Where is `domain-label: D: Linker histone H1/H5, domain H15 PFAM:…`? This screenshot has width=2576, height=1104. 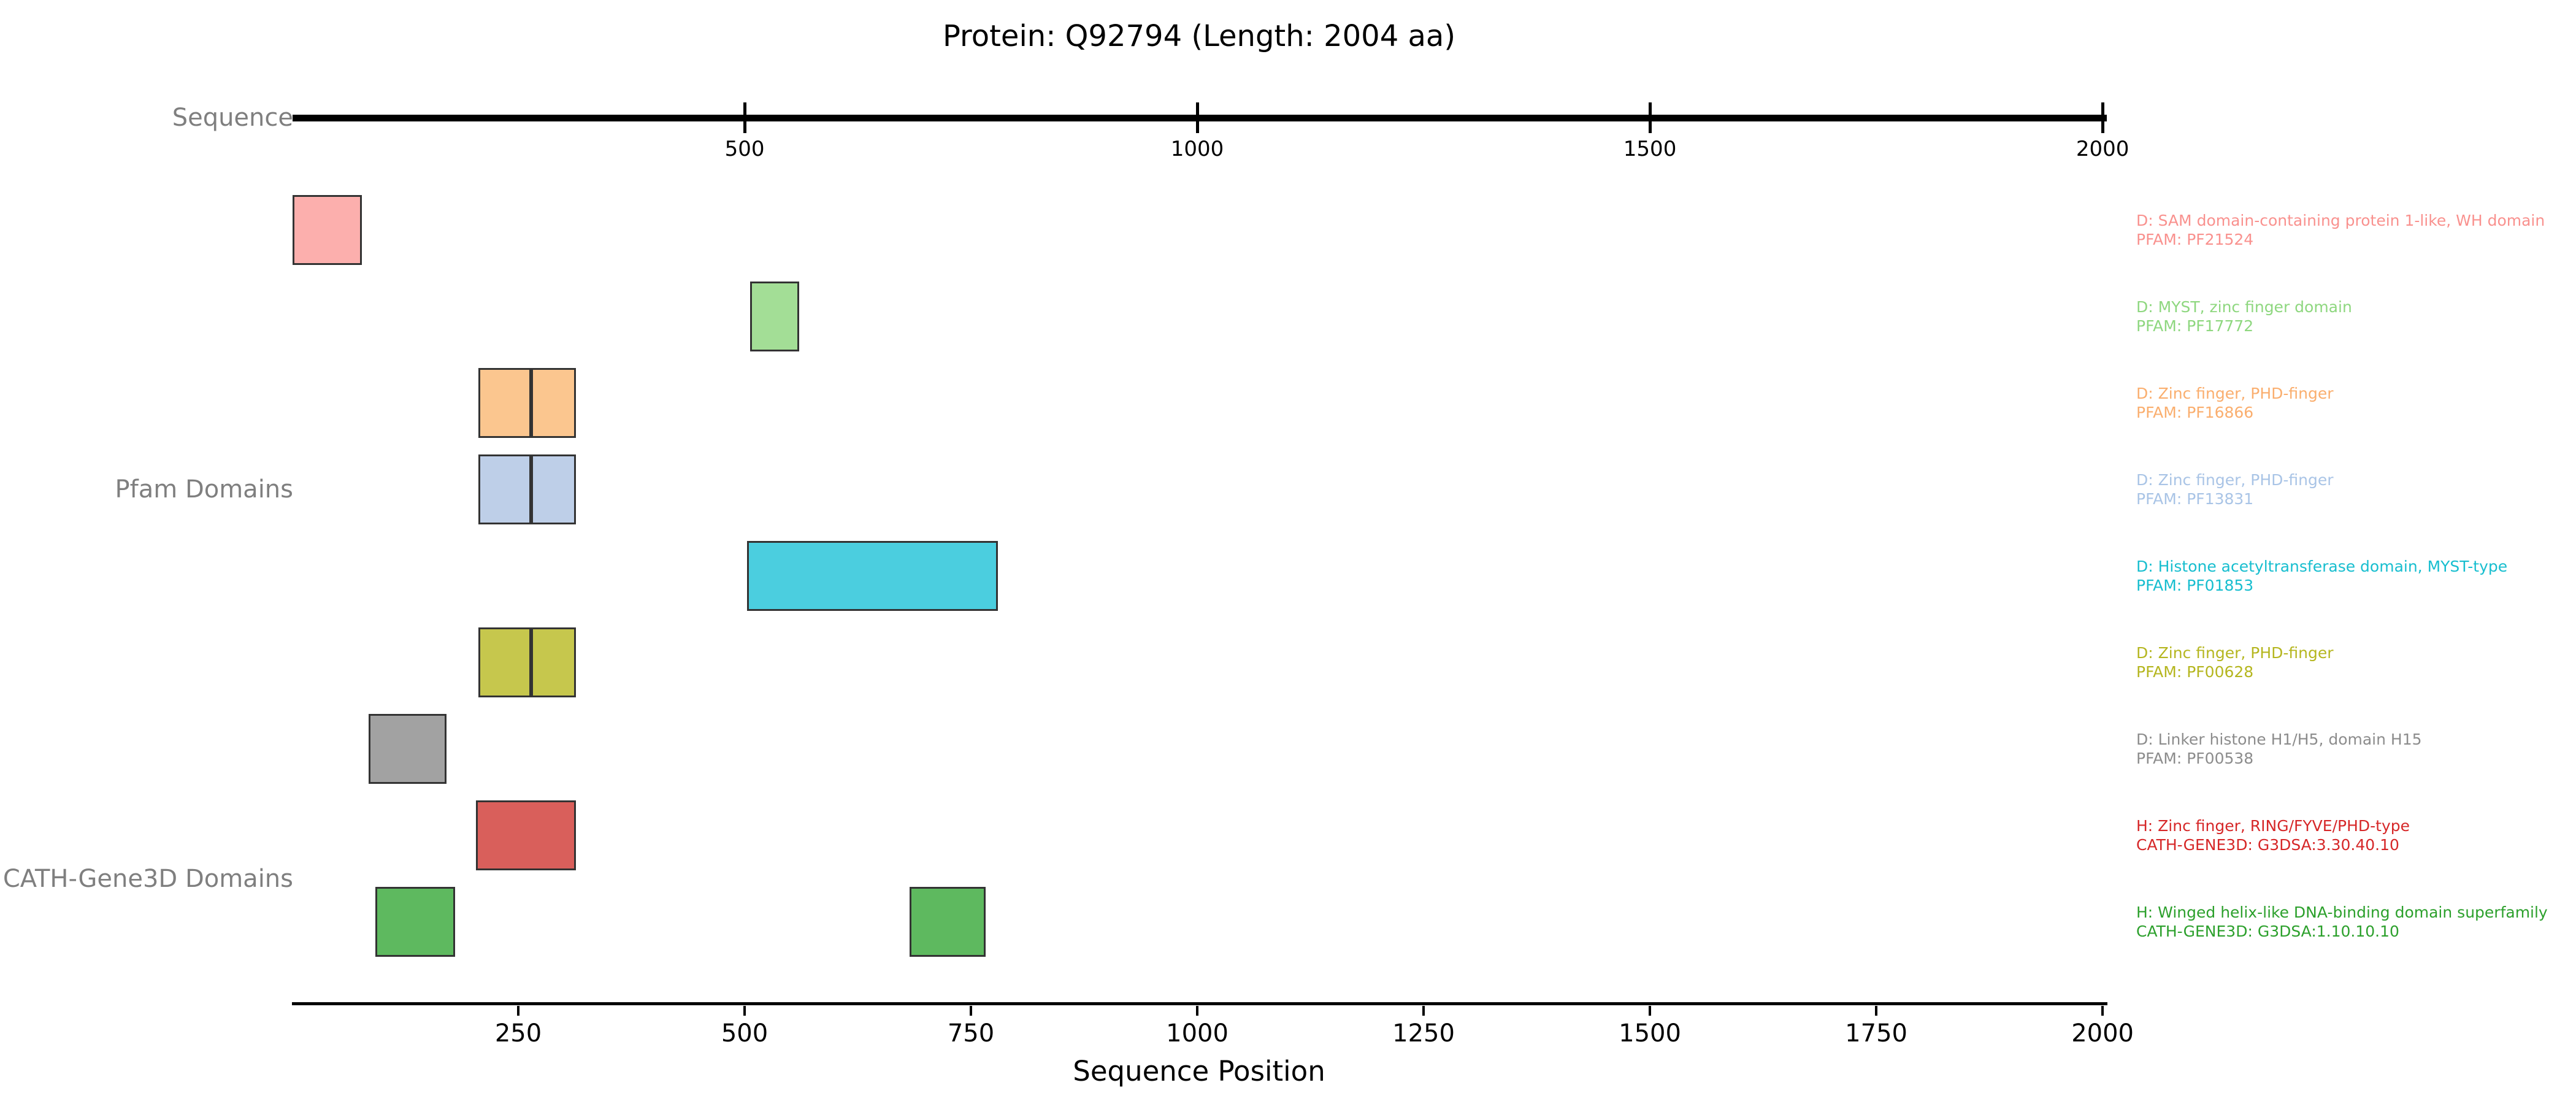
domain-label: D: Linker histone H1/H5, domain H15 PFAM:… is located at coordinates (2279, 749).